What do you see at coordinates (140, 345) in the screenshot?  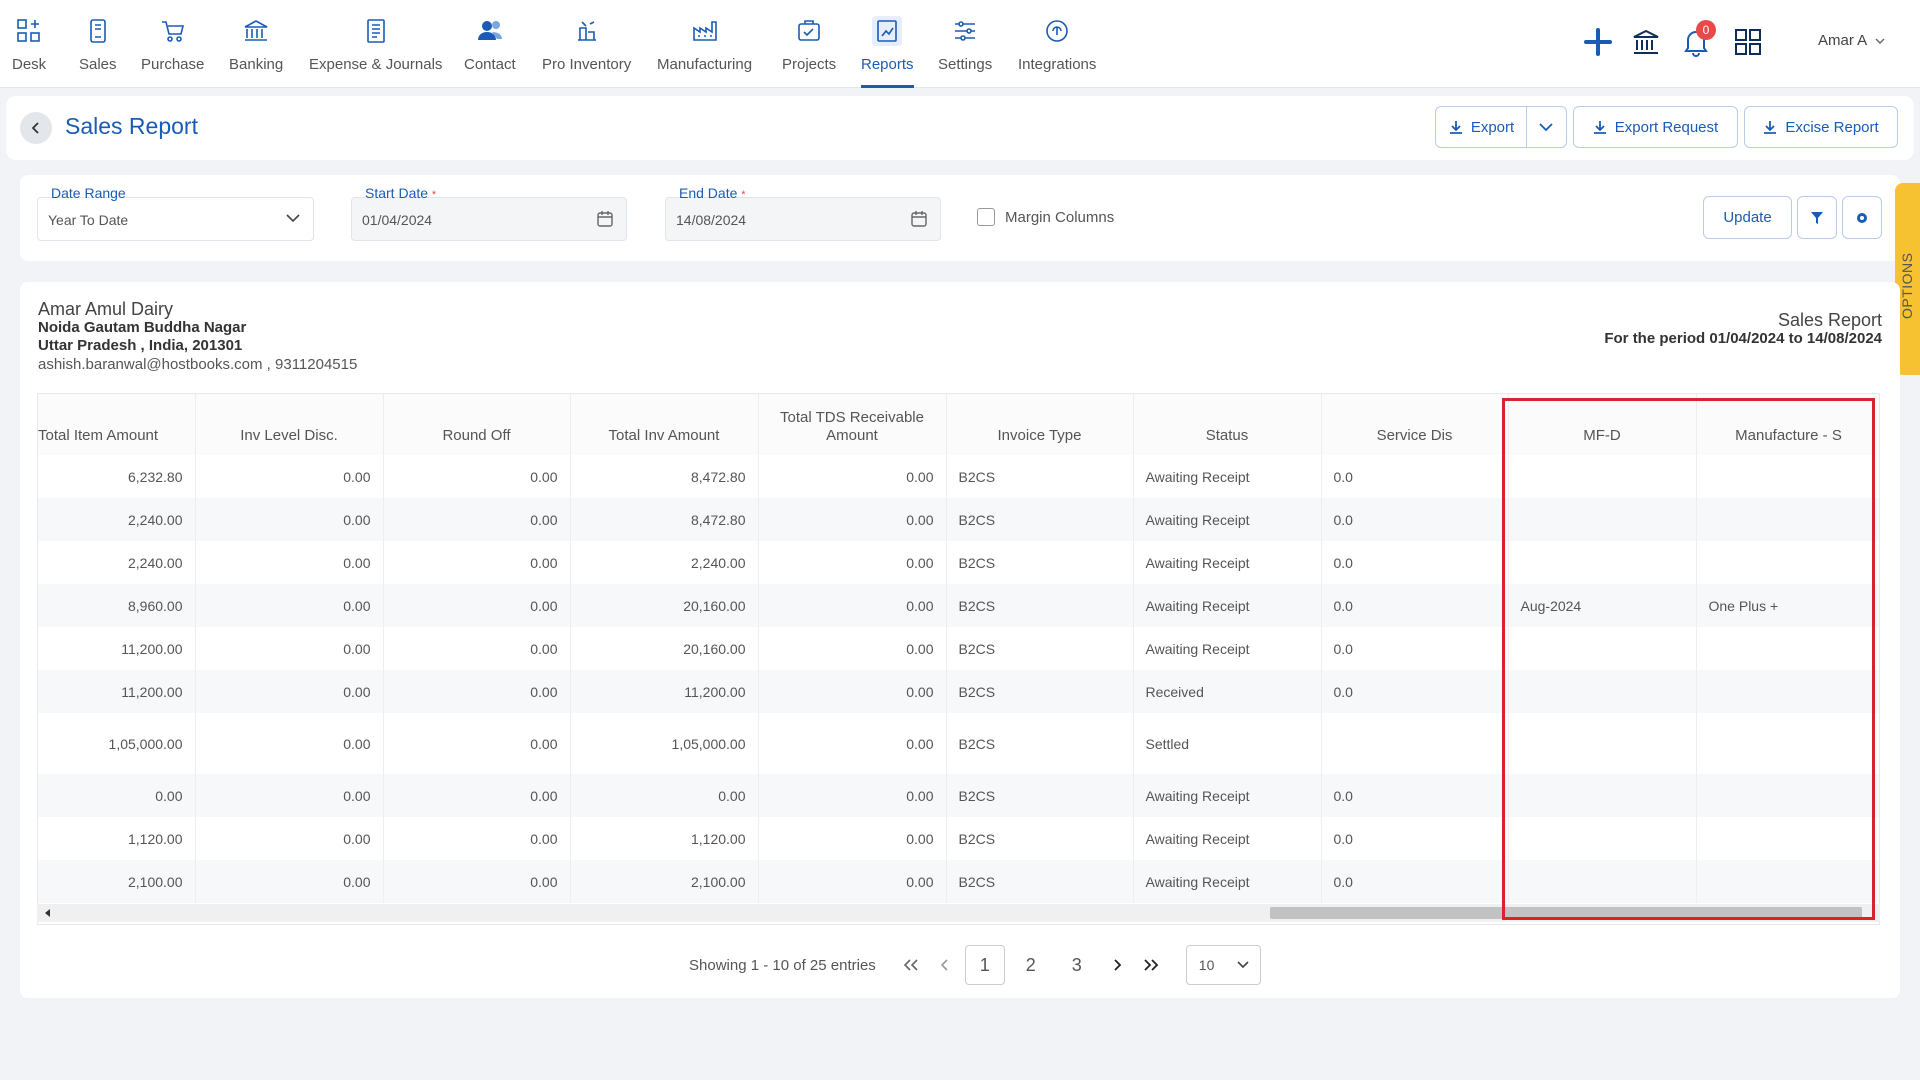 I see `company-address-2: Uttar Pradesh , India, 201301` at bounding box center [140, 345].